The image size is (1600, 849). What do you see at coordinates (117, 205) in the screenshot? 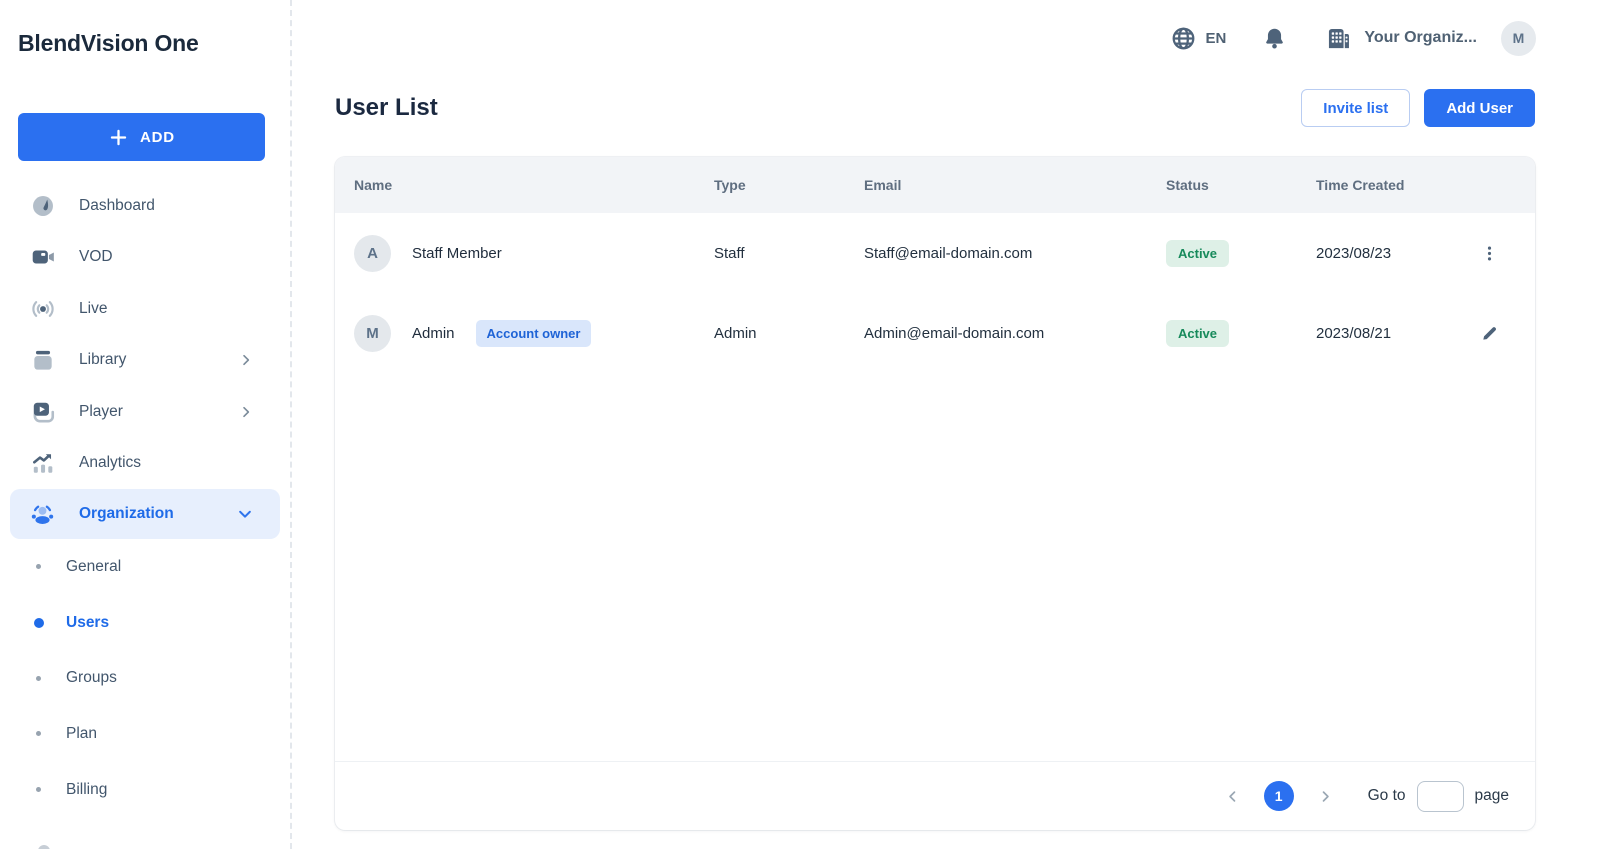
I see `sidebar-item-label: Dashboard` at bounding box center [117, 205].